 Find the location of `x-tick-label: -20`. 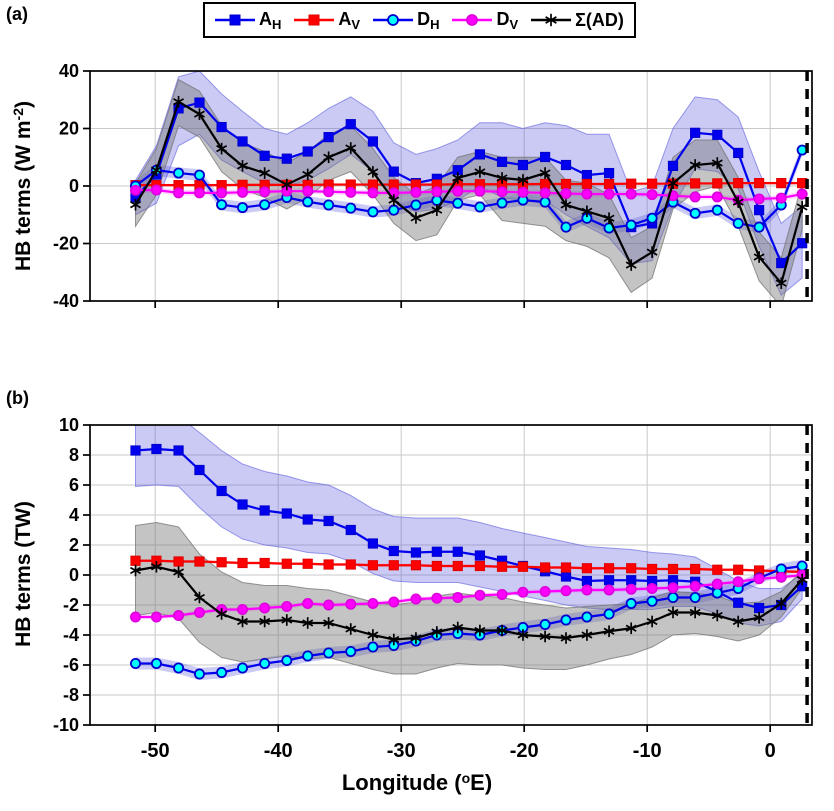

x-tick-label: -20 is located at coordinates (524, 751).